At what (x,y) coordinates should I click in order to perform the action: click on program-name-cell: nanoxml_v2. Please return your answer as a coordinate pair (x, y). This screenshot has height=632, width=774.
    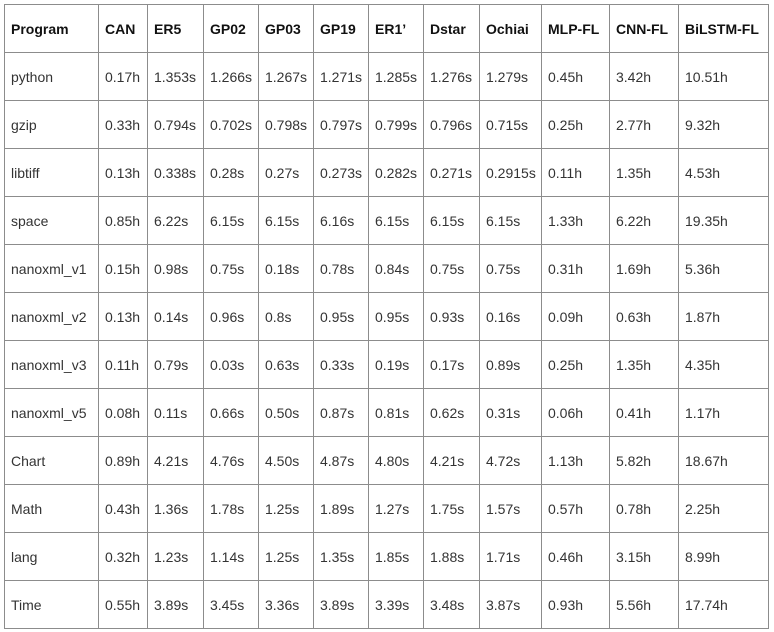
    Looking at the image, I should click on (51, 316).